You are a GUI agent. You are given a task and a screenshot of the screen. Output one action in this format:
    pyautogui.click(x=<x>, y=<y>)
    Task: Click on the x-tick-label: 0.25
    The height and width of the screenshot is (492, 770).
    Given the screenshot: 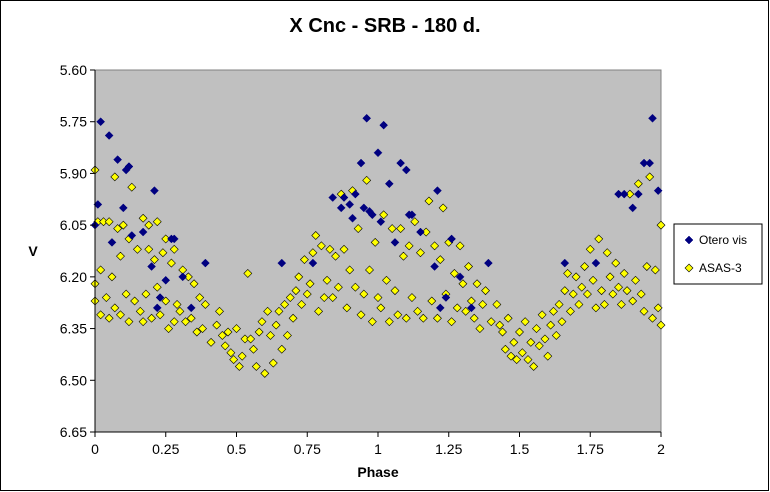 What is the action you would take?
    pyautogui.click(x=165, y=449)
    